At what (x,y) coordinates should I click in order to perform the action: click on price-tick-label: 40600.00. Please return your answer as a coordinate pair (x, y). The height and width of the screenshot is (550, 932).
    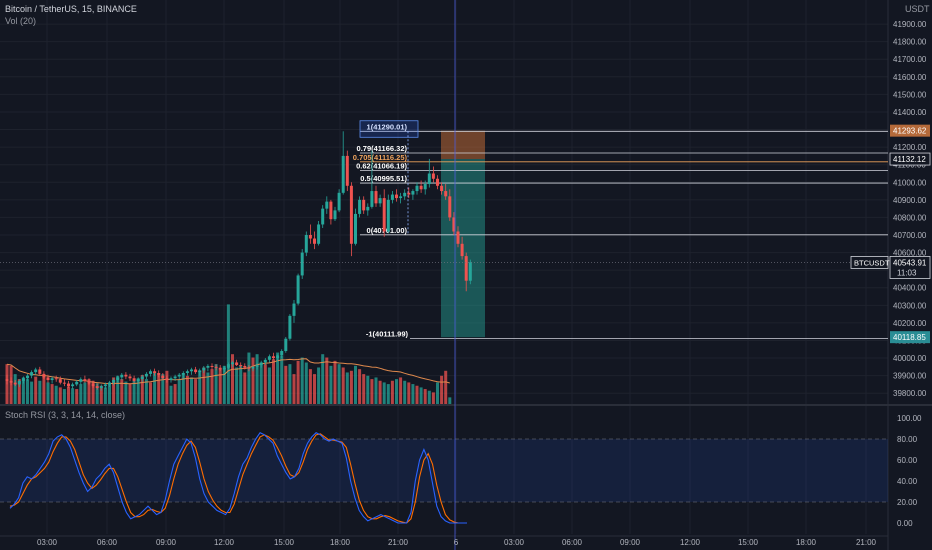
    Looking at the image, I should click on (910, 253).